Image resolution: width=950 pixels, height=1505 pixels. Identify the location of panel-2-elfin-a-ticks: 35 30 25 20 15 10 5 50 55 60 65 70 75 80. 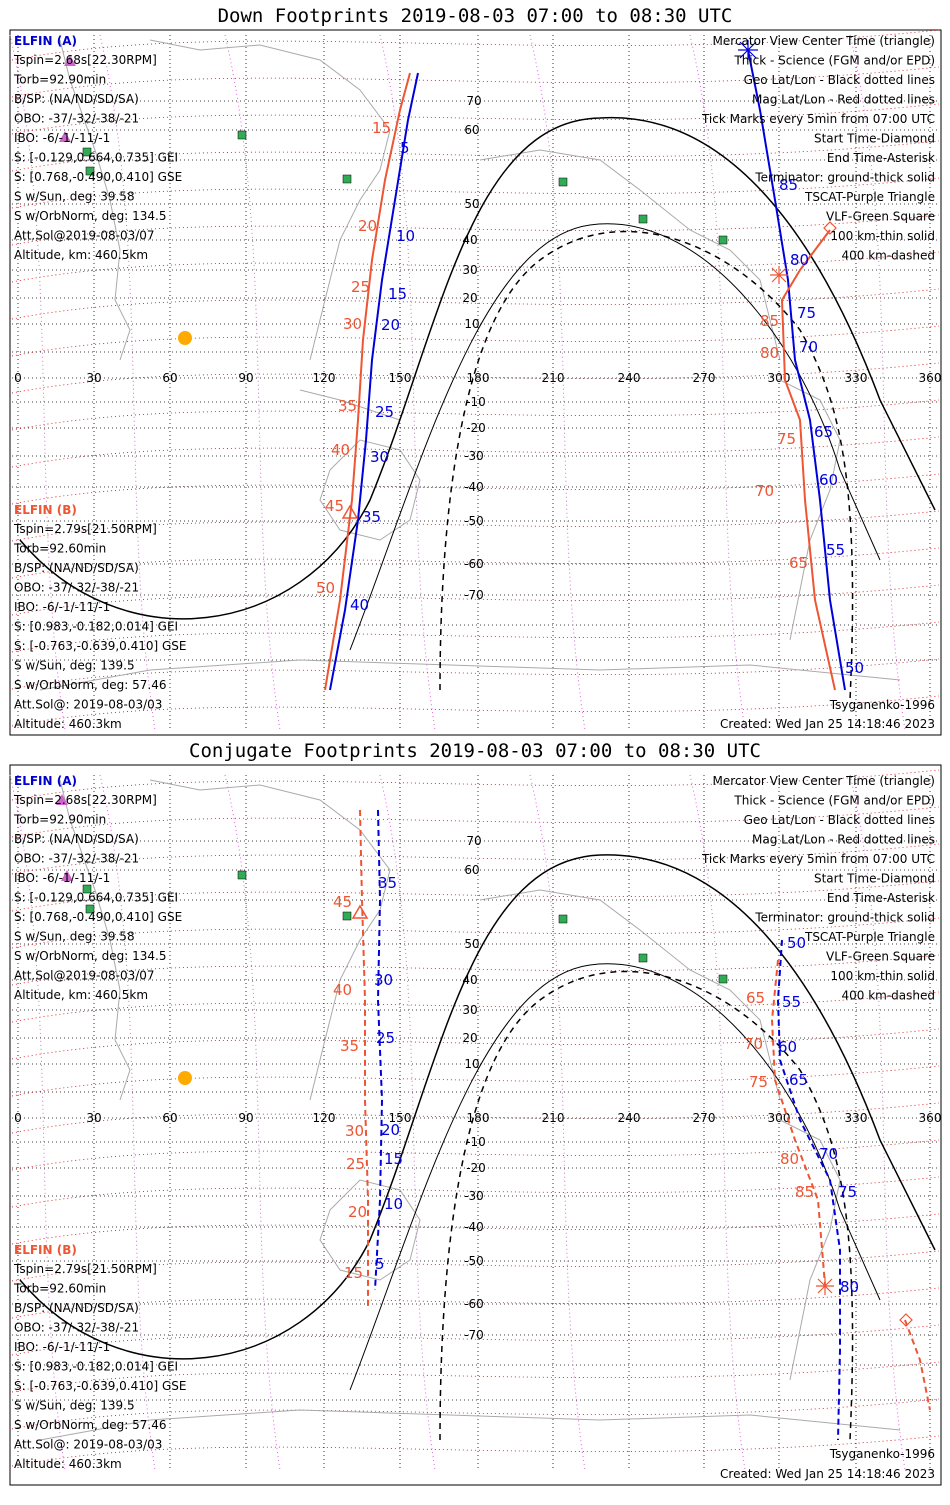
(616, 1085).